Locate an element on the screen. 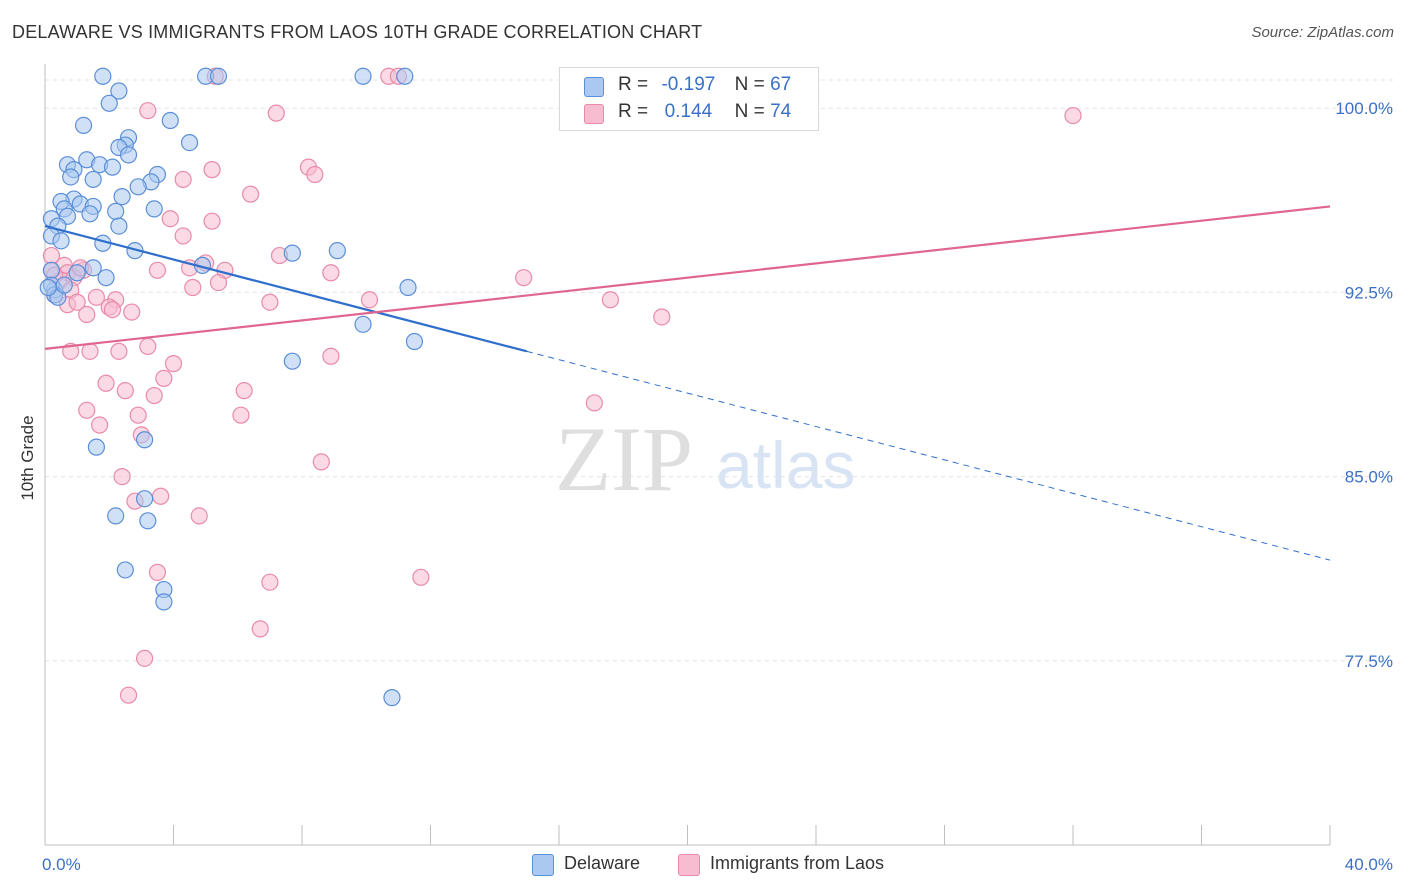 The image size is (1406, 892). correlation-legend: R = -0.197 N = 67 R = 0.144 N = 74 is located at coordinates (689, 99).